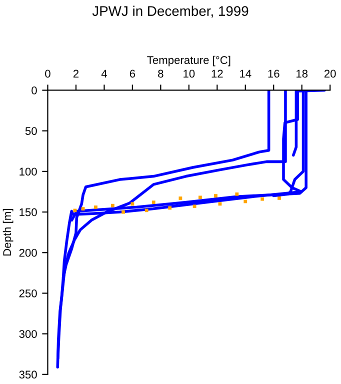 The height and width of the screenshot is (384, 341). I want to click on y-tick-label: 50, so click(31, 131).